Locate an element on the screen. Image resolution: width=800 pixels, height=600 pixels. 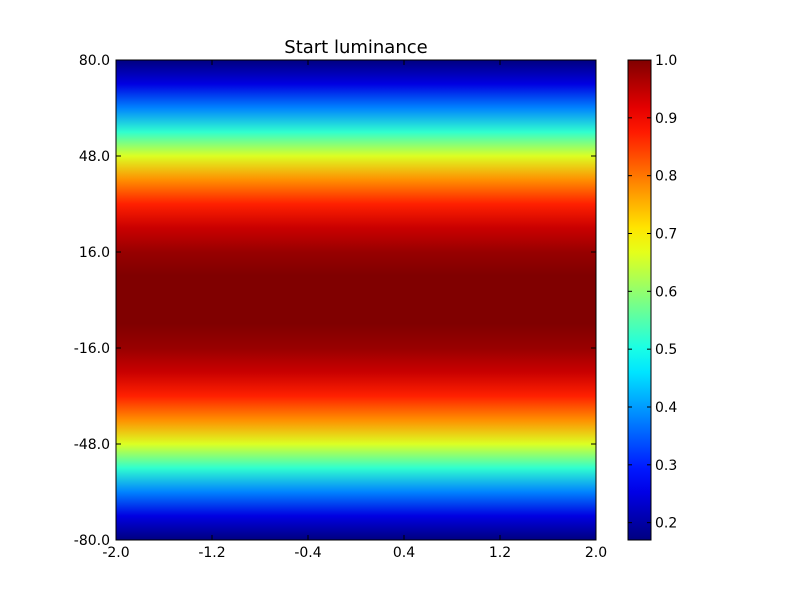
y-tick-label: -16.0 is located at coordinates (92, 349).